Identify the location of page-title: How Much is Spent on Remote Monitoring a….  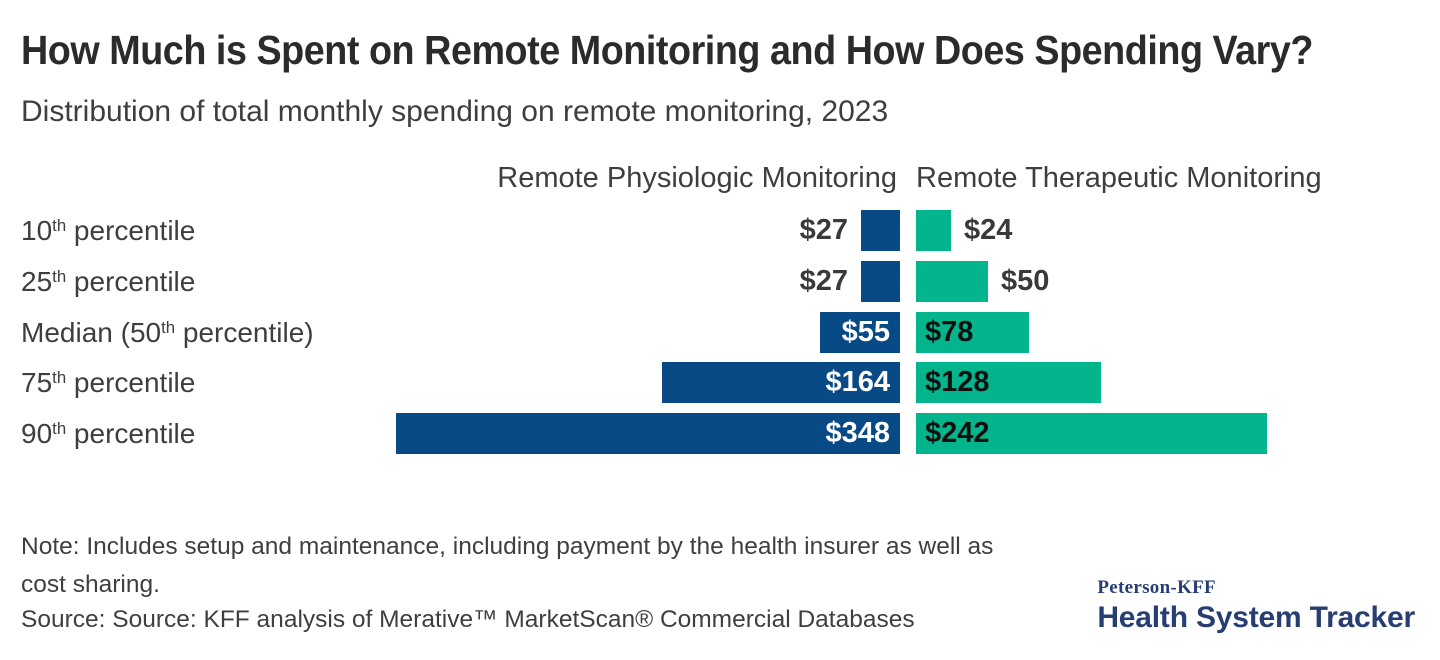
(667, 50).